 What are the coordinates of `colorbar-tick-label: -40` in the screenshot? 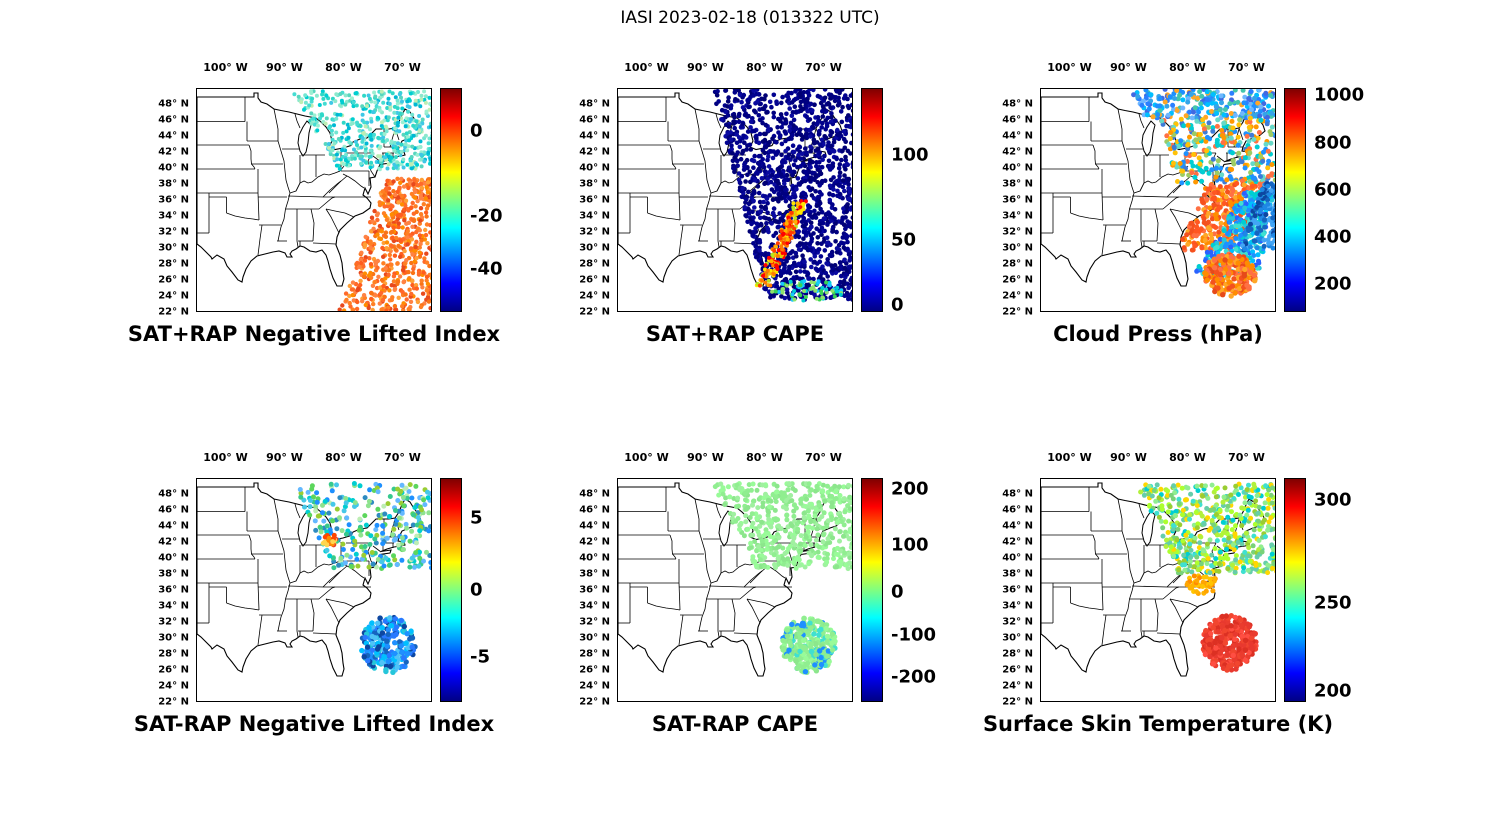 It's located at (486, 269).